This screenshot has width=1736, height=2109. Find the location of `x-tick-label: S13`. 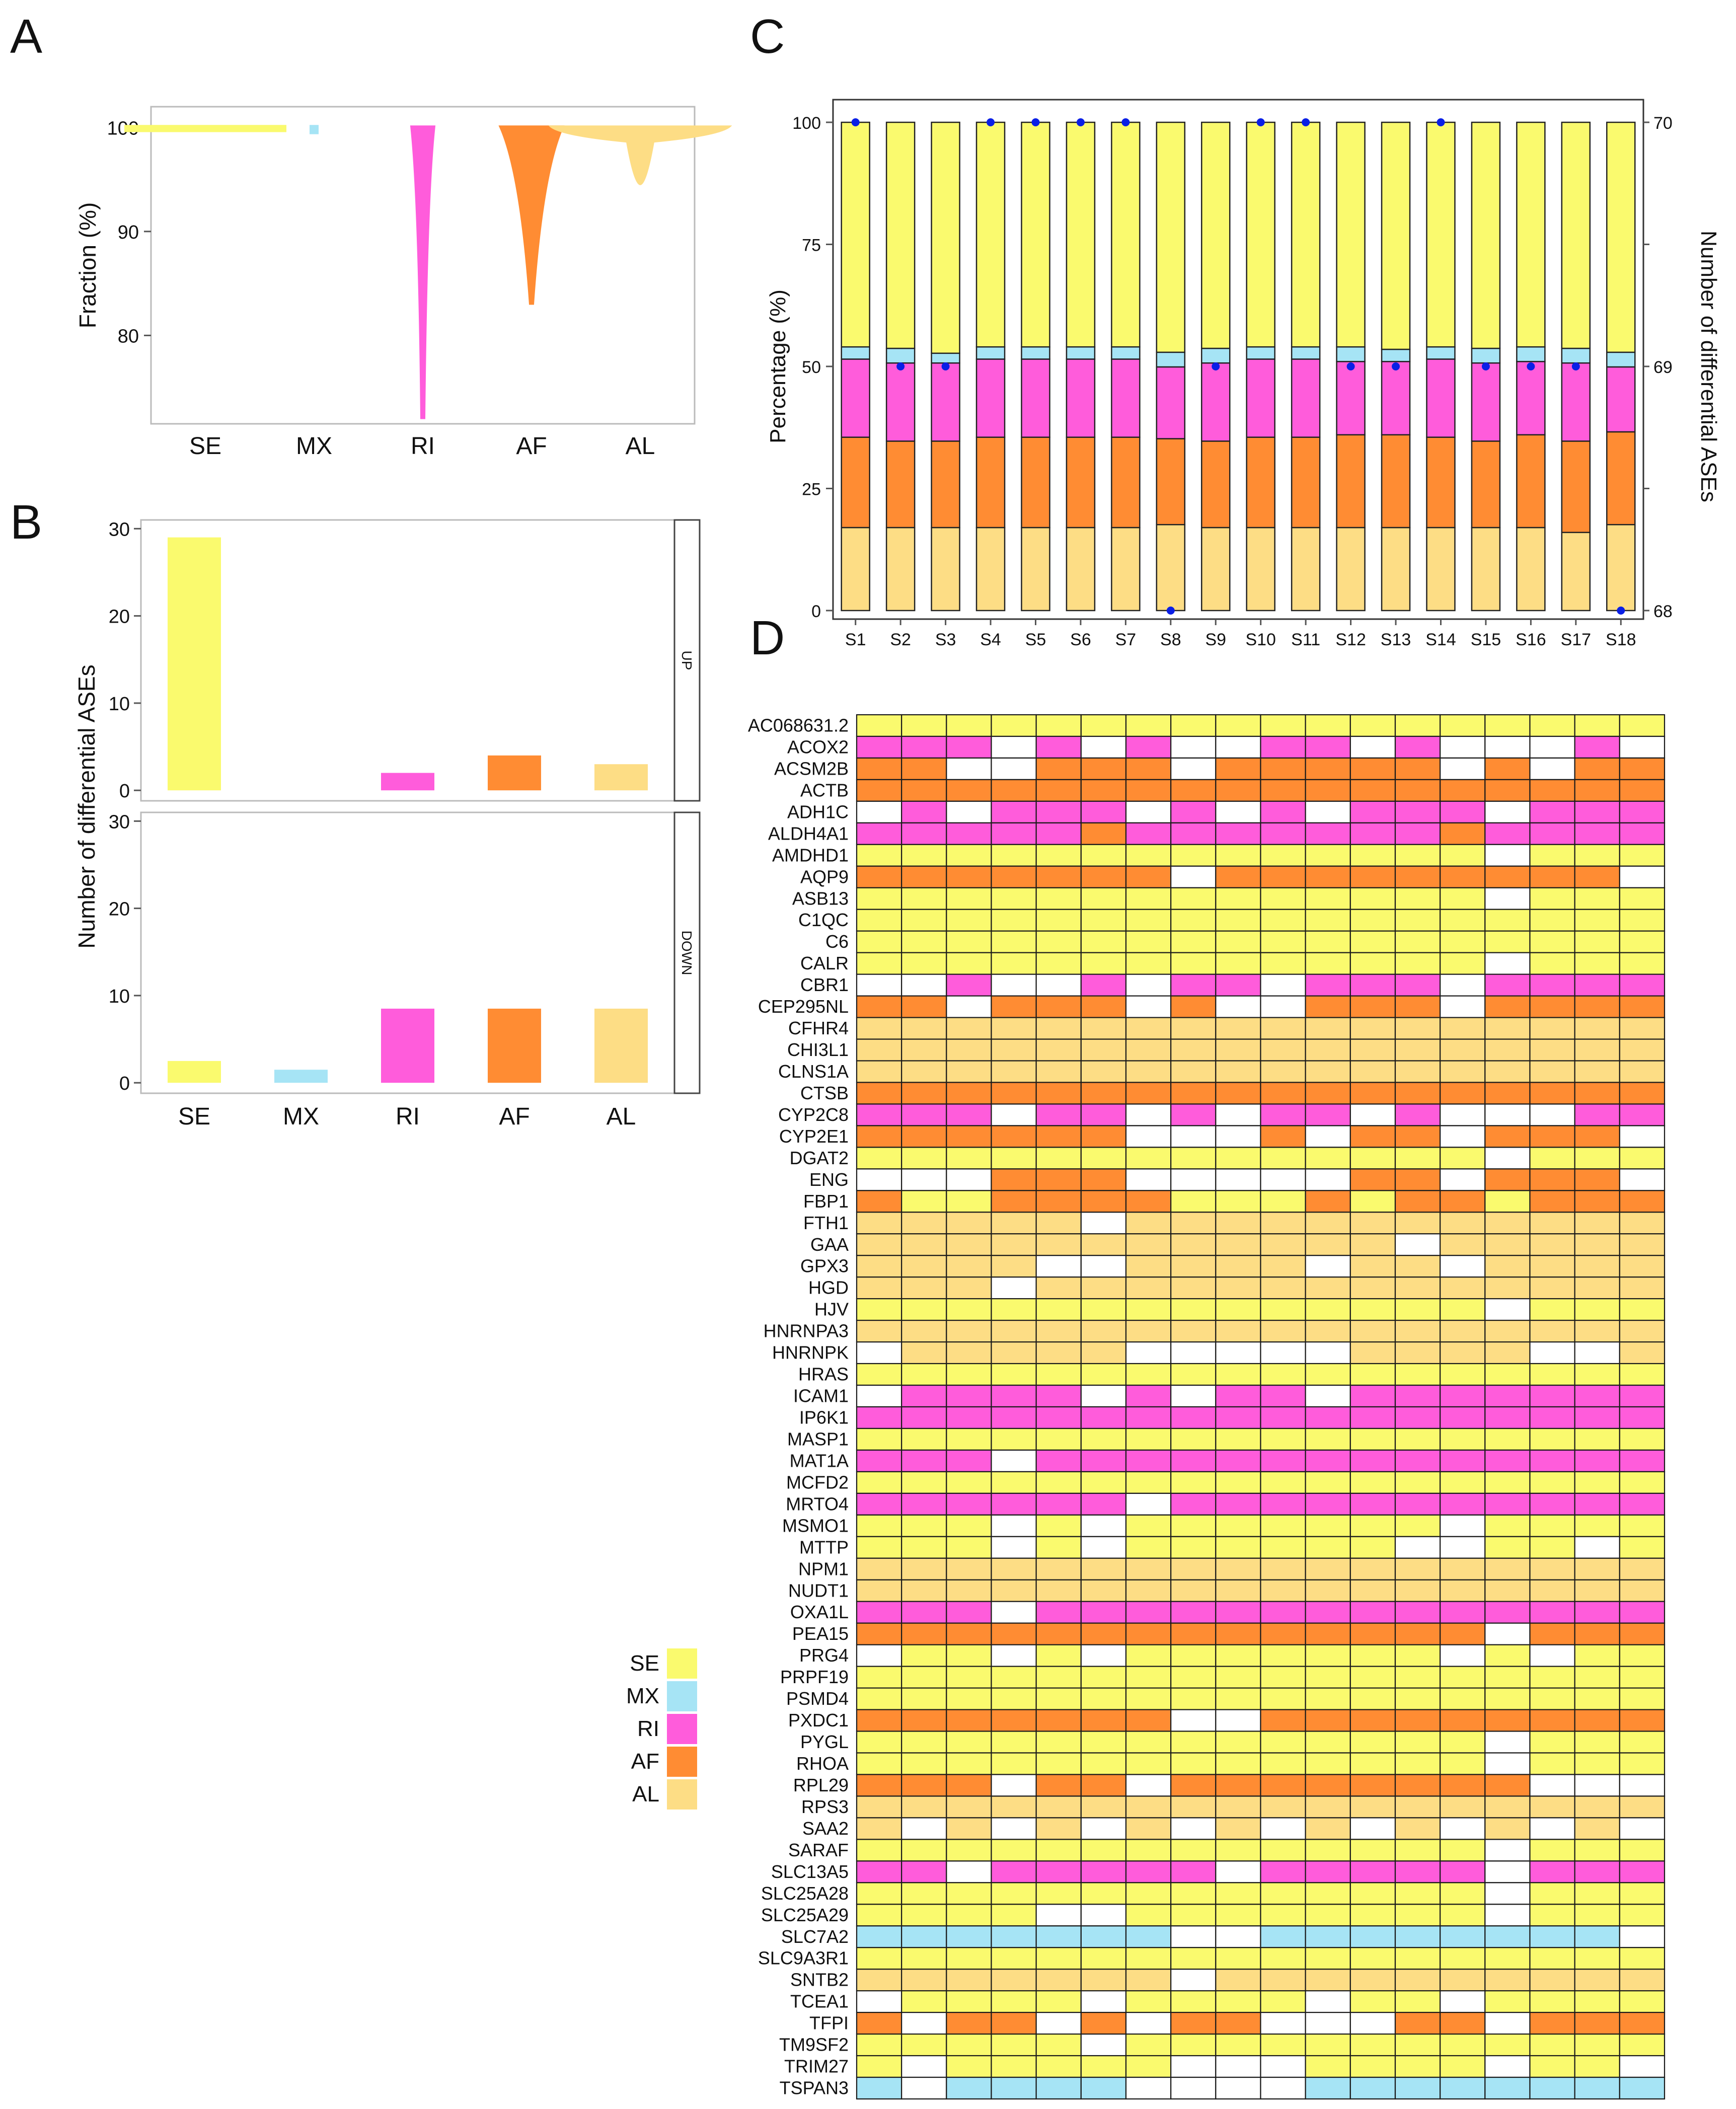

x-tick-label: S13 is located at coordinates (1396, 640).